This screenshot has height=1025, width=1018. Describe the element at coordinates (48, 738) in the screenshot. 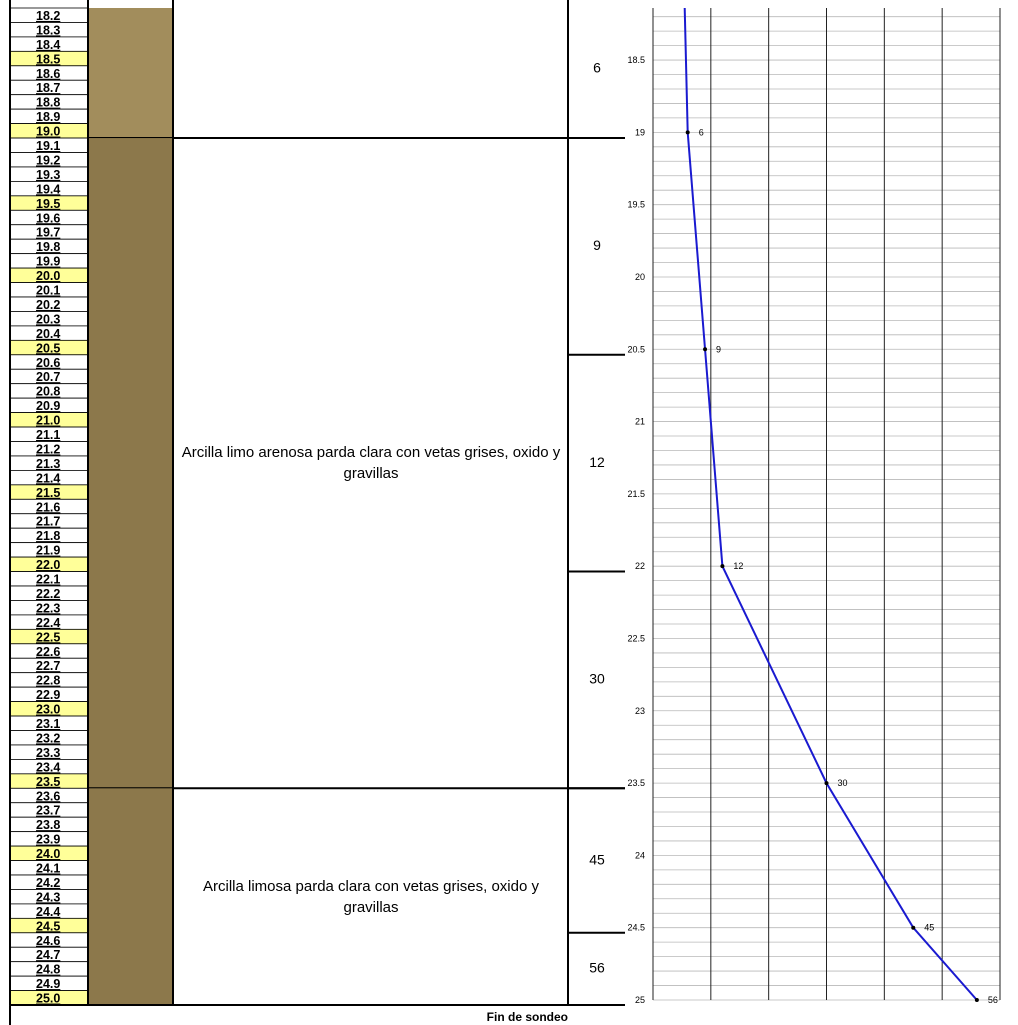

I see `depth-label: 23.2` at that location.